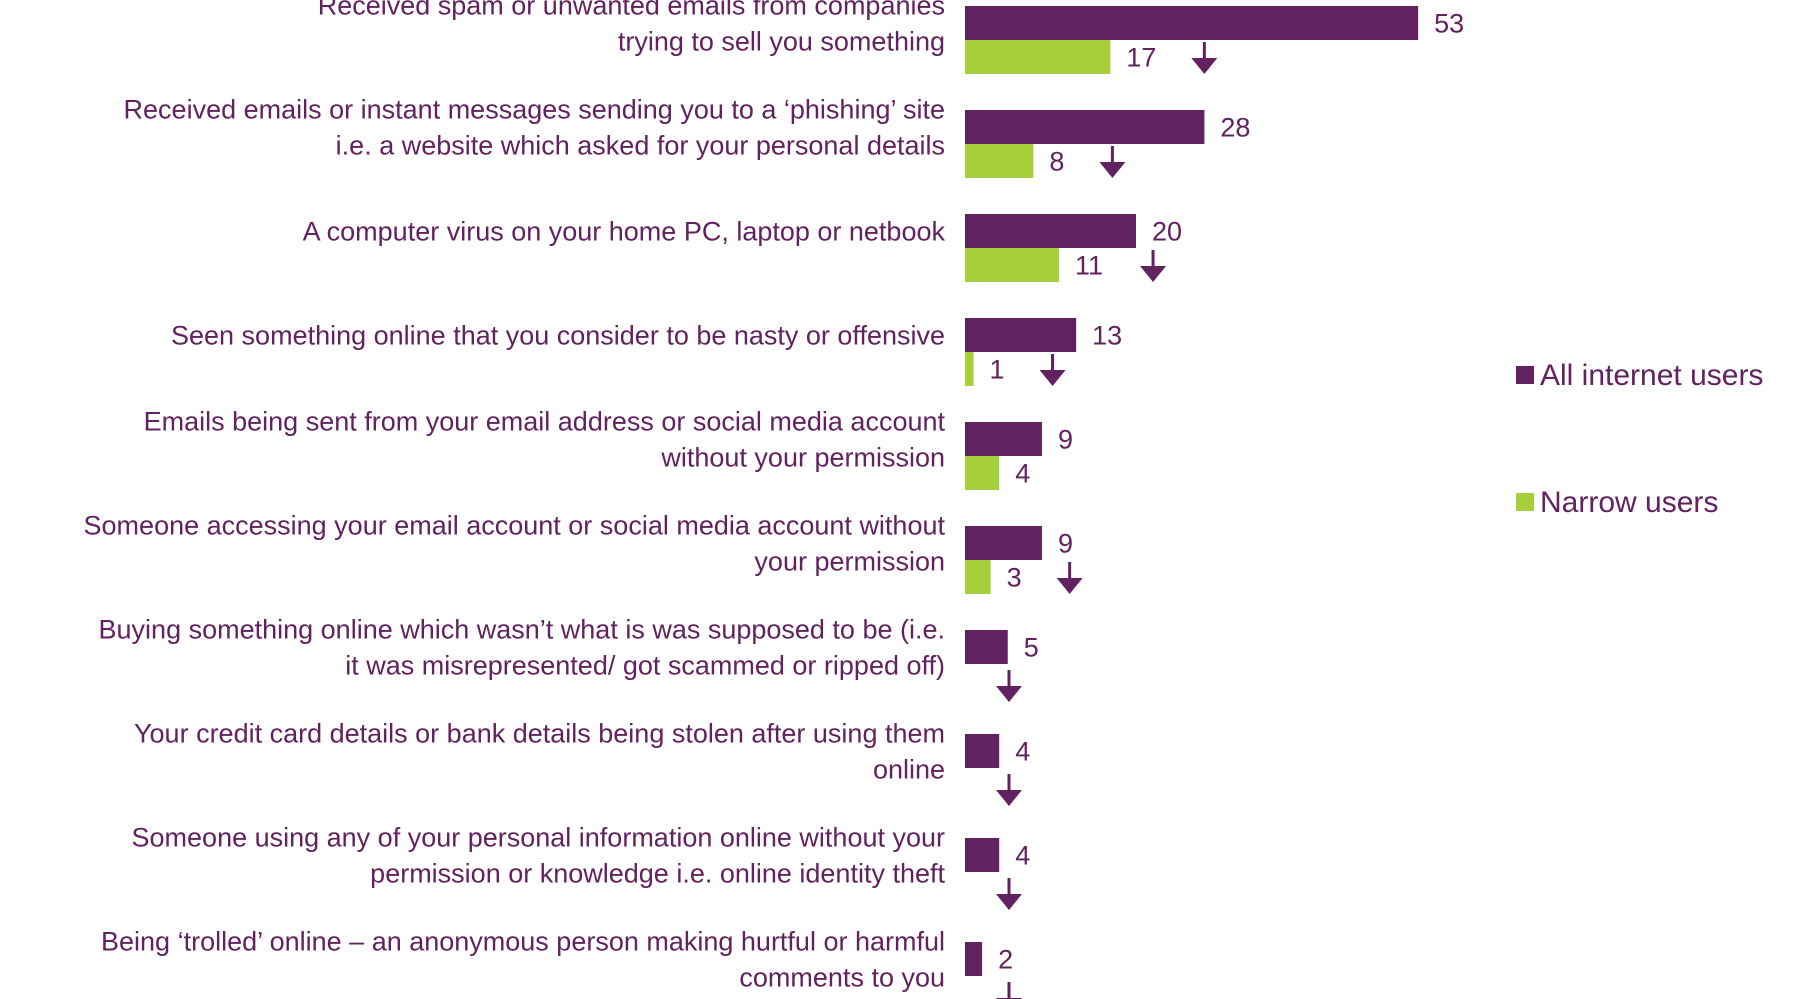 The image size is (1804, 999). What do you see at coordinates (997, 370) in the screenshot?
I see `value-label: 1` at bounding box center [997, 370].